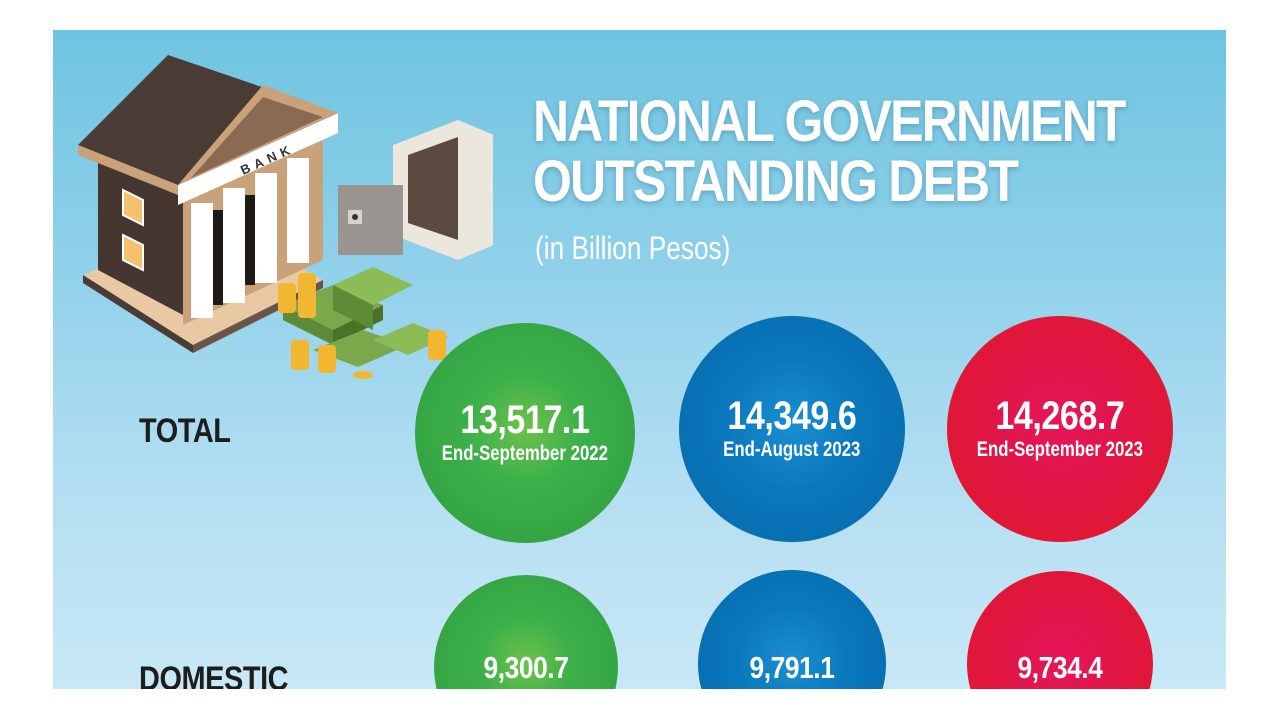 Image resolution: width=1280 pixels, height=720 pixels. What do you see at coordinates (1060, 667) in the screenshot?
I see `domestic-sep-2023-value: 9,734.4` at bounding box center [1060, 667].